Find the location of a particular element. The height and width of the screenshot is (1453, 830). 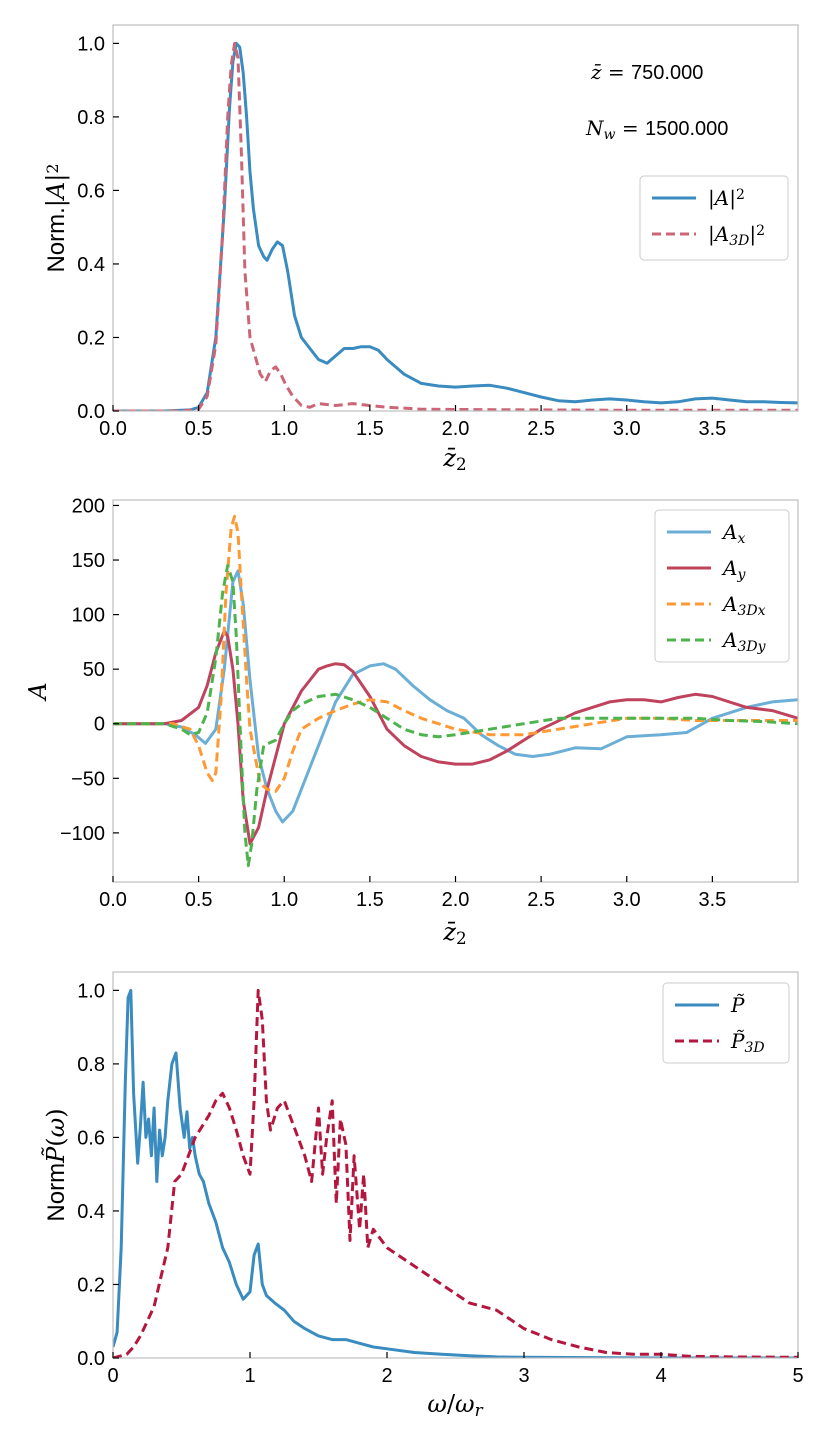

y-axis-label-bottom-text: NormP̃(ω) is located at coordinates (56, 1164).